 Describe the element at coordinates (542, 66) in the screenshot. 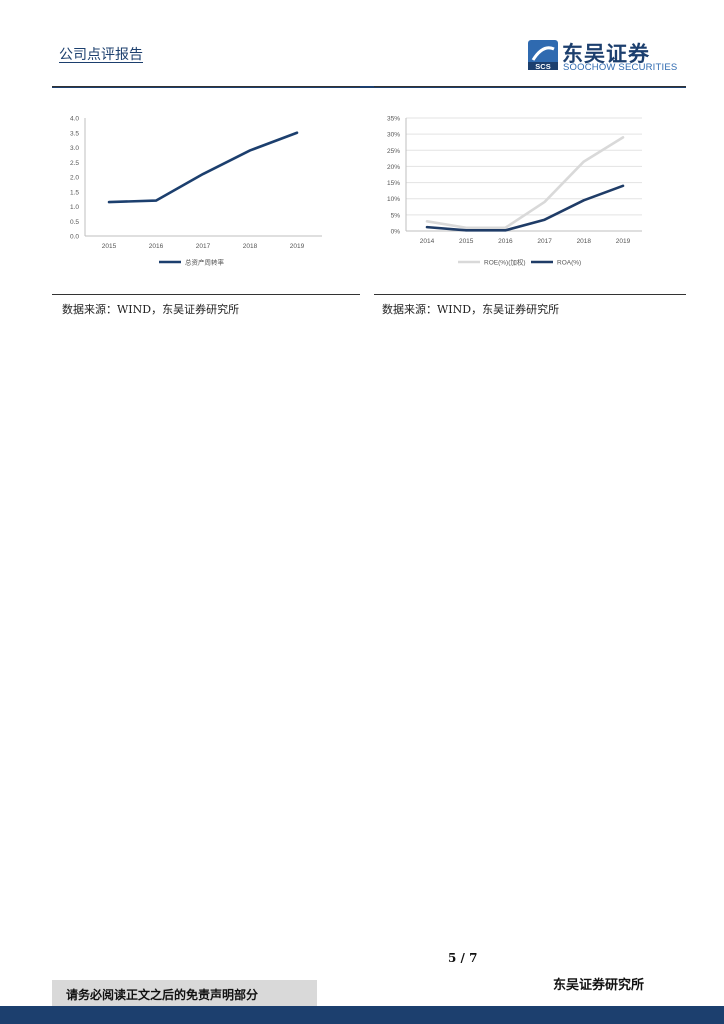

I see `logo-mark-text: SCS` at that location.